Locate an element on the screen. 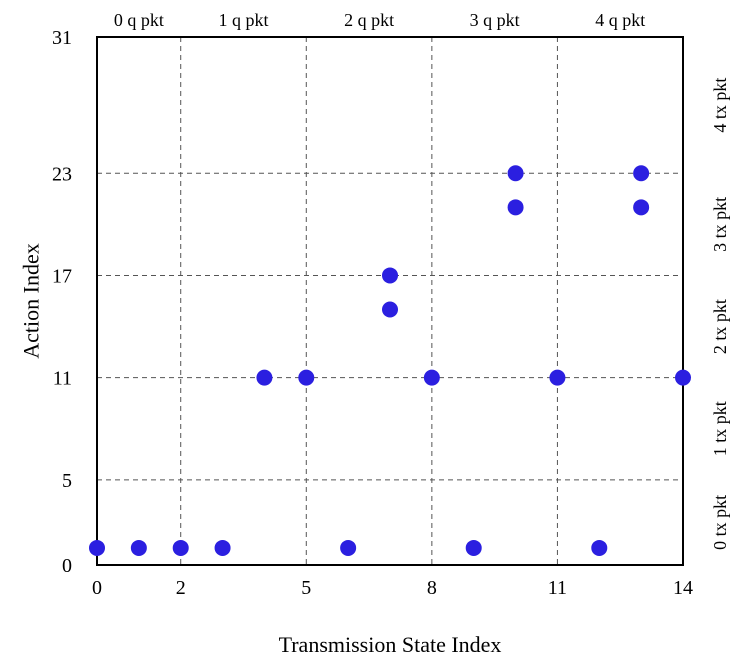  x-tick-label: 2 is located at coordinates (181, 588).